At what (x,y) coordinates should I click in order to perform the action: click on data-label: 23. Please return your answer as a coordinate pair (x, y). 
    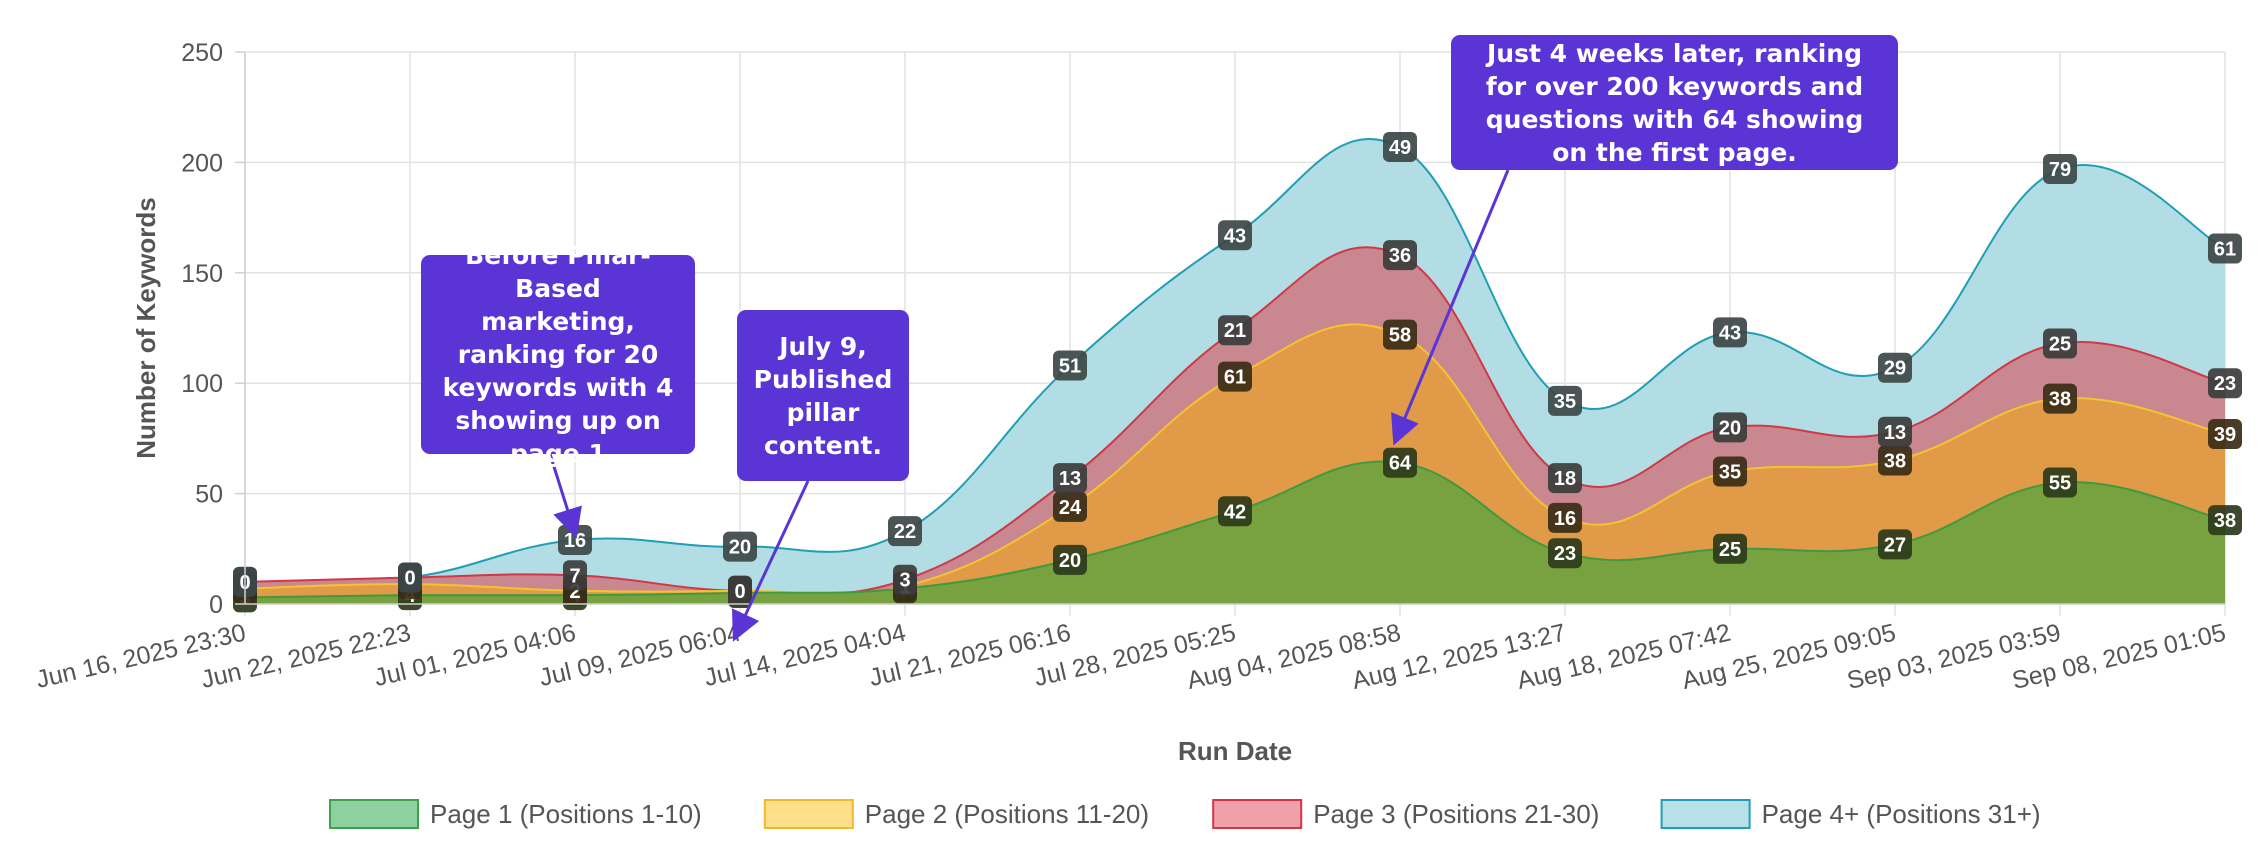
    Looking at the image, I should click on (1565, 554).